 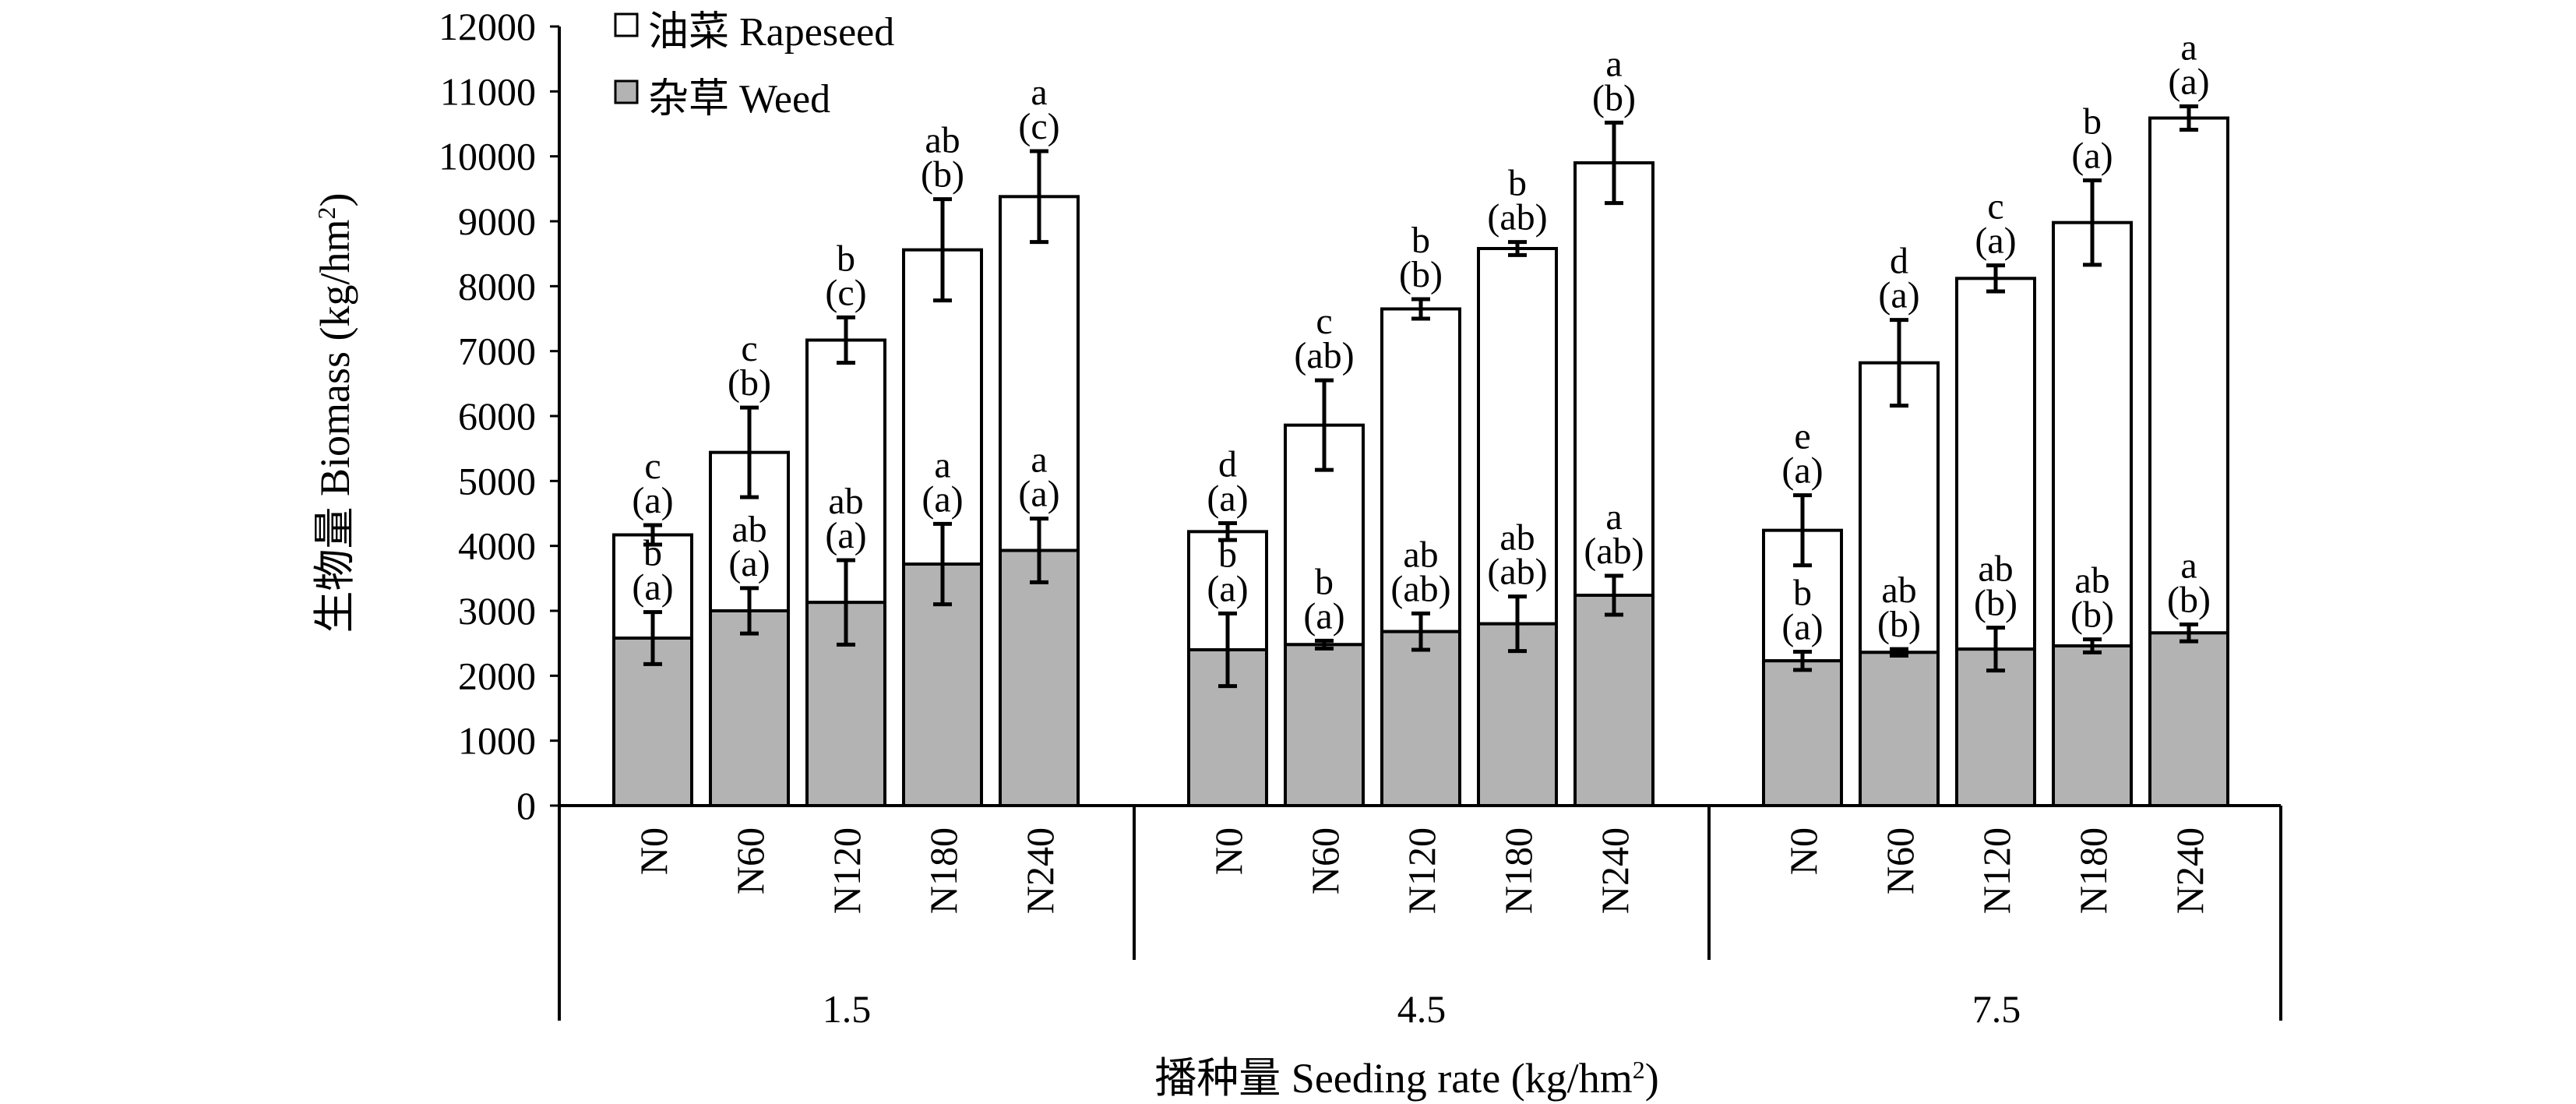 I want to click on y-tick-label: 9000, so click(x=497, y=221).